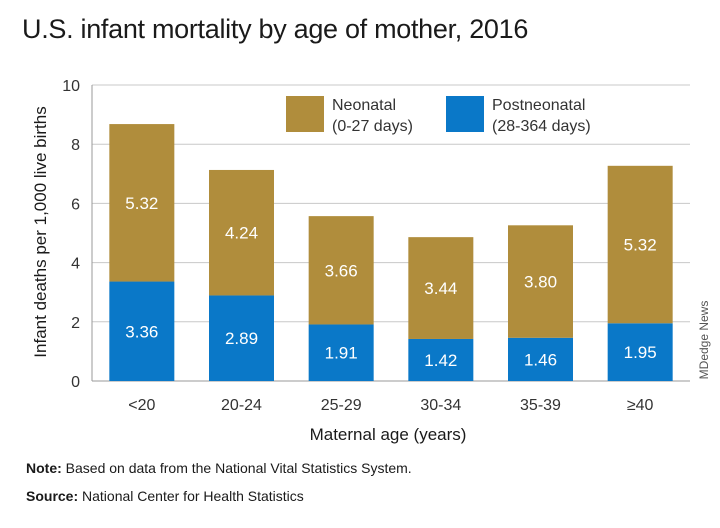  I want to click on data-label-neonatal: 3.44, so click(440, 288).